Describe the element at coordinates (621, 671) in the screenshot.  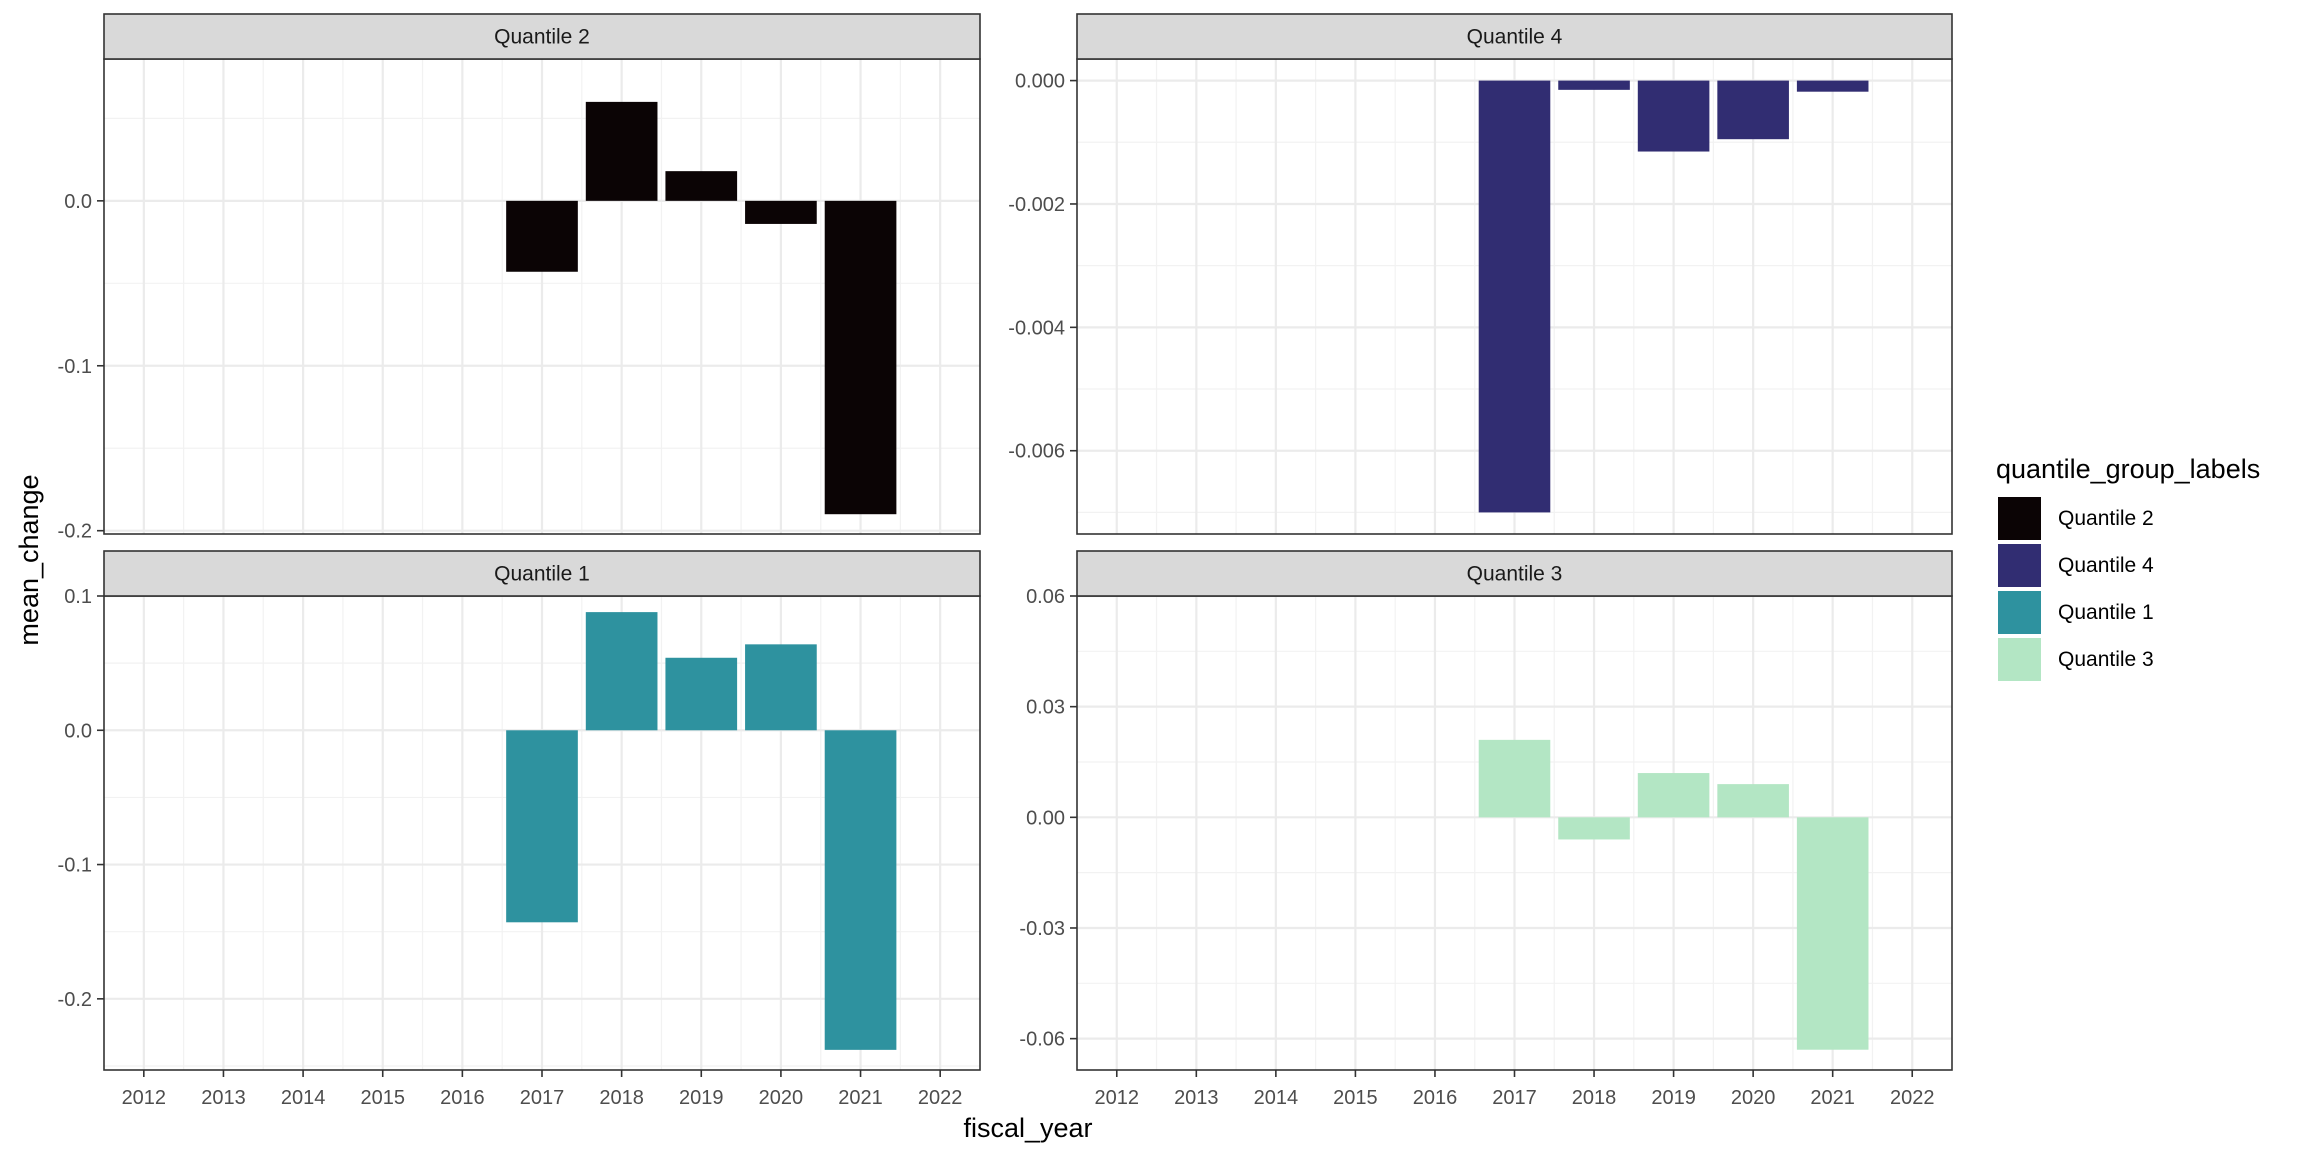
I see `bar-quantile-1-2018` at that location.